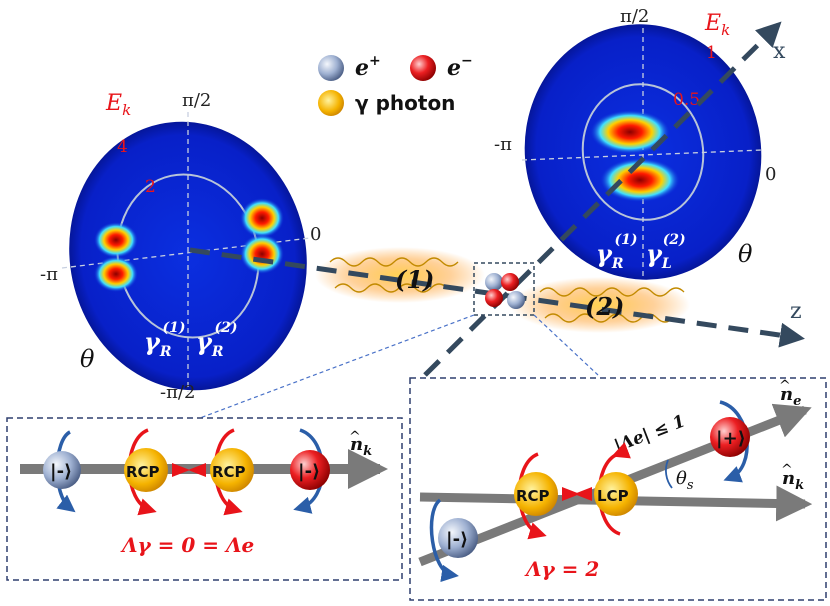 Image resolution: width=830 pixels, height=606 pixels. What do you see at coordinates (143, 472) in the screenshot?
I see `left-rcp1-label: RCP` at bounding box center [143, 472].